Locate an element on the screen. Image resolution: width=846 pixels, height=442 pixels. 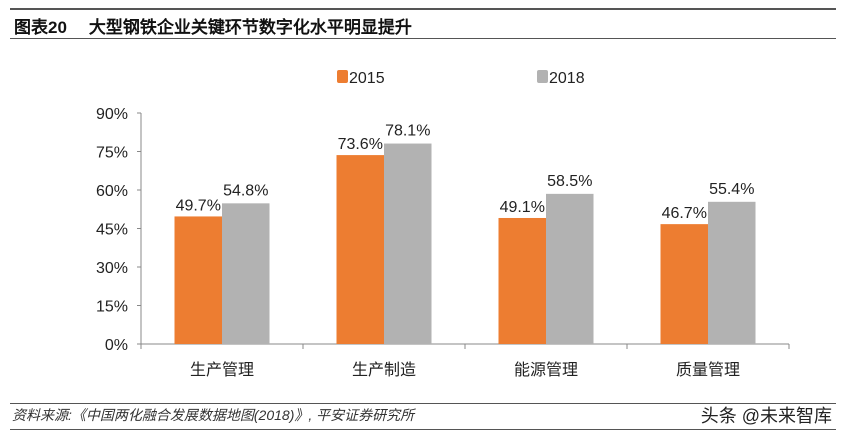
x-category-label: 生产管理 is located at coordinates (222, 370).